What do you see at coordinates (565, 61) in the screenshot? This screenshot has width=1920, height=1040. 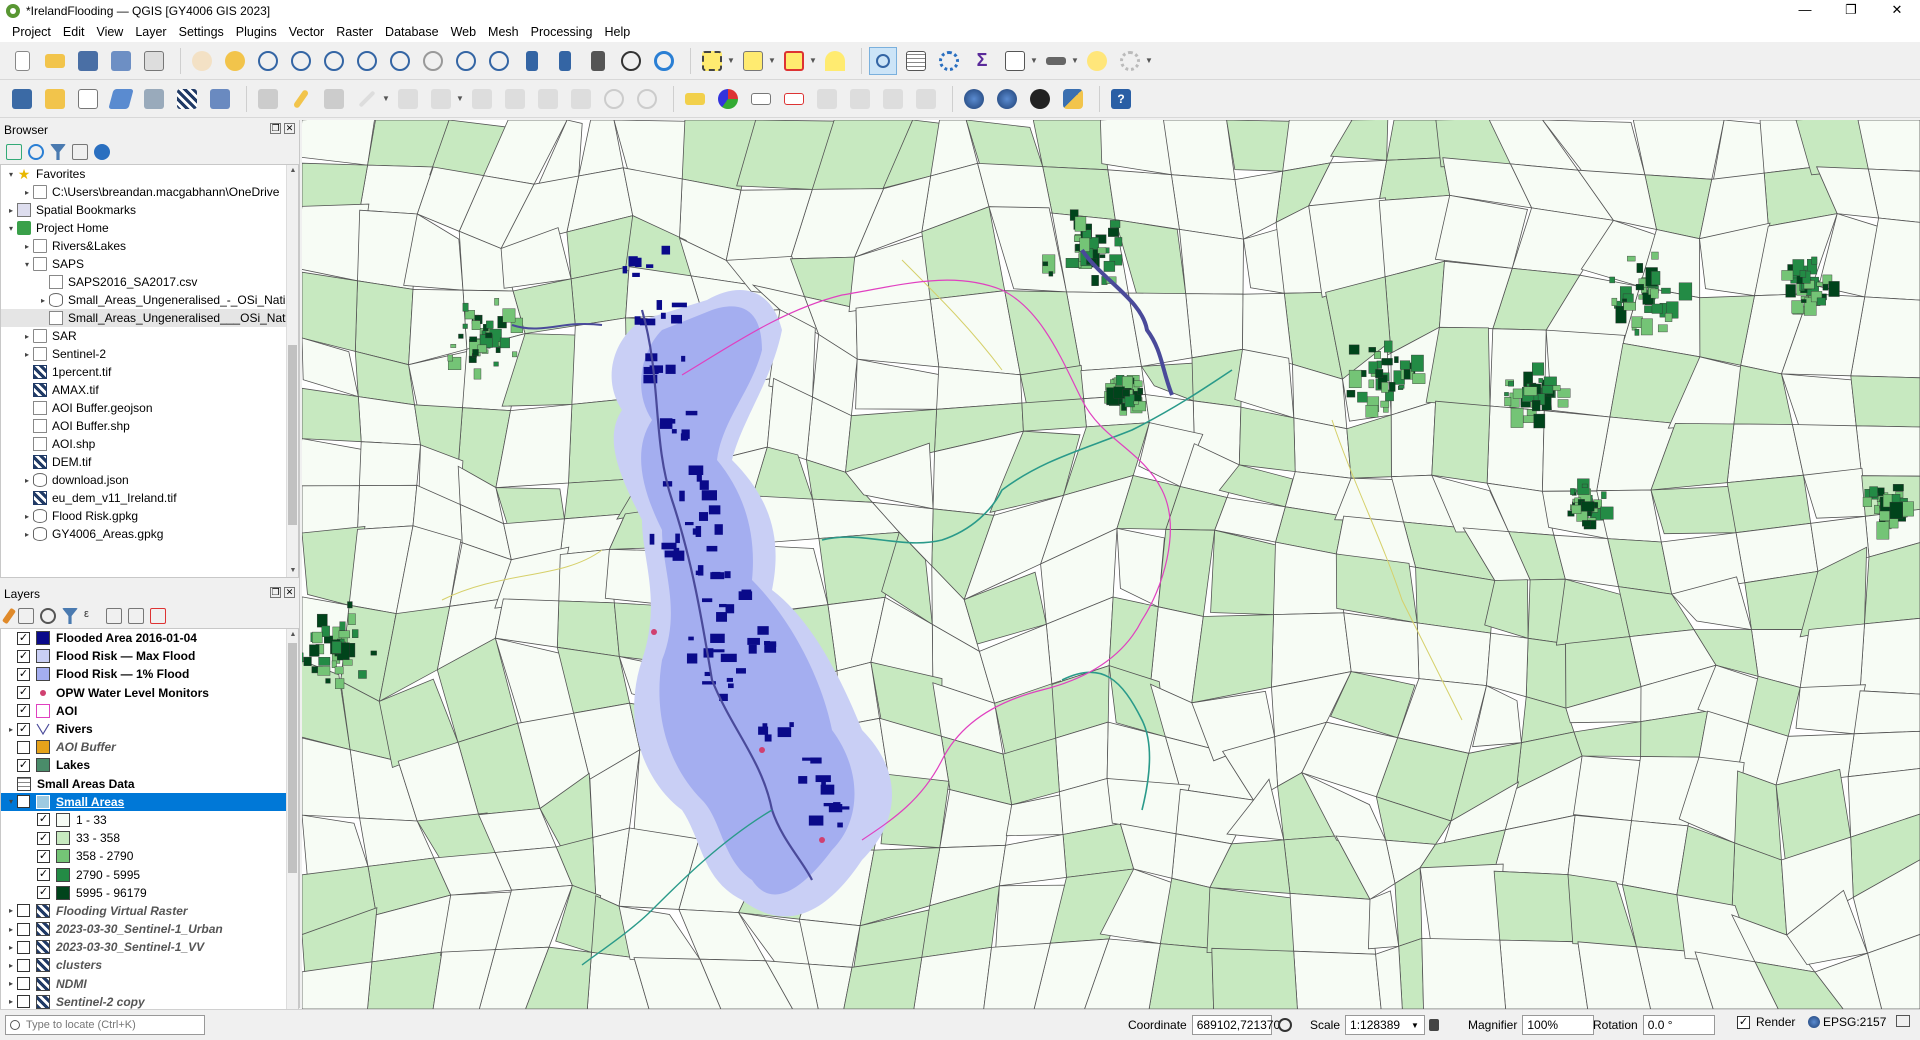 I see `new-bookmark-icon` at bounding box center [565, 61].